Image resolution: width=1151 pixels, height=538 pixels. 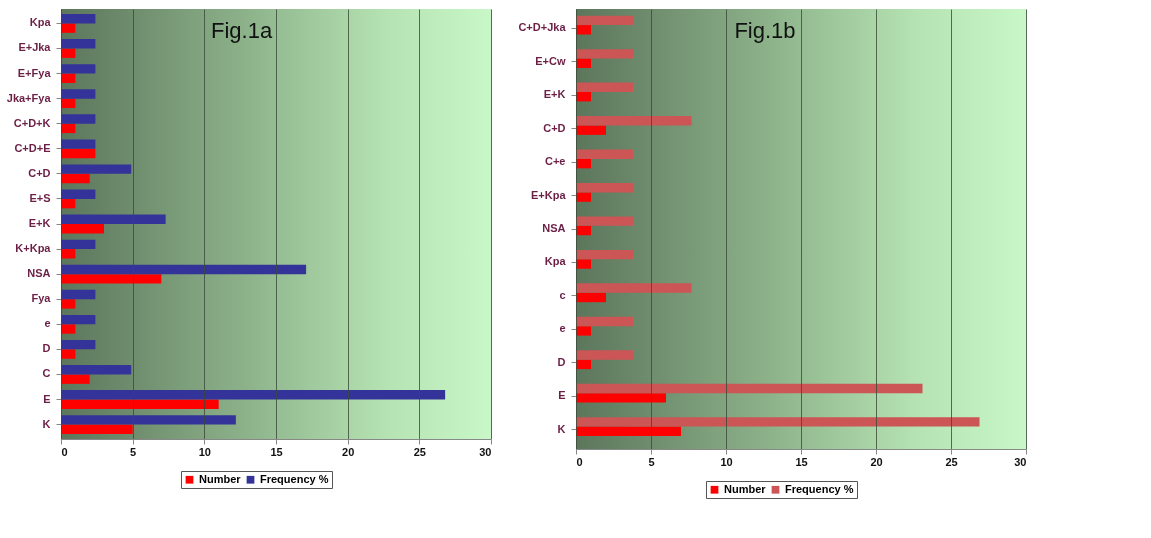 I want to click on y-tick-label: C+e, so click(x=555, y=161).